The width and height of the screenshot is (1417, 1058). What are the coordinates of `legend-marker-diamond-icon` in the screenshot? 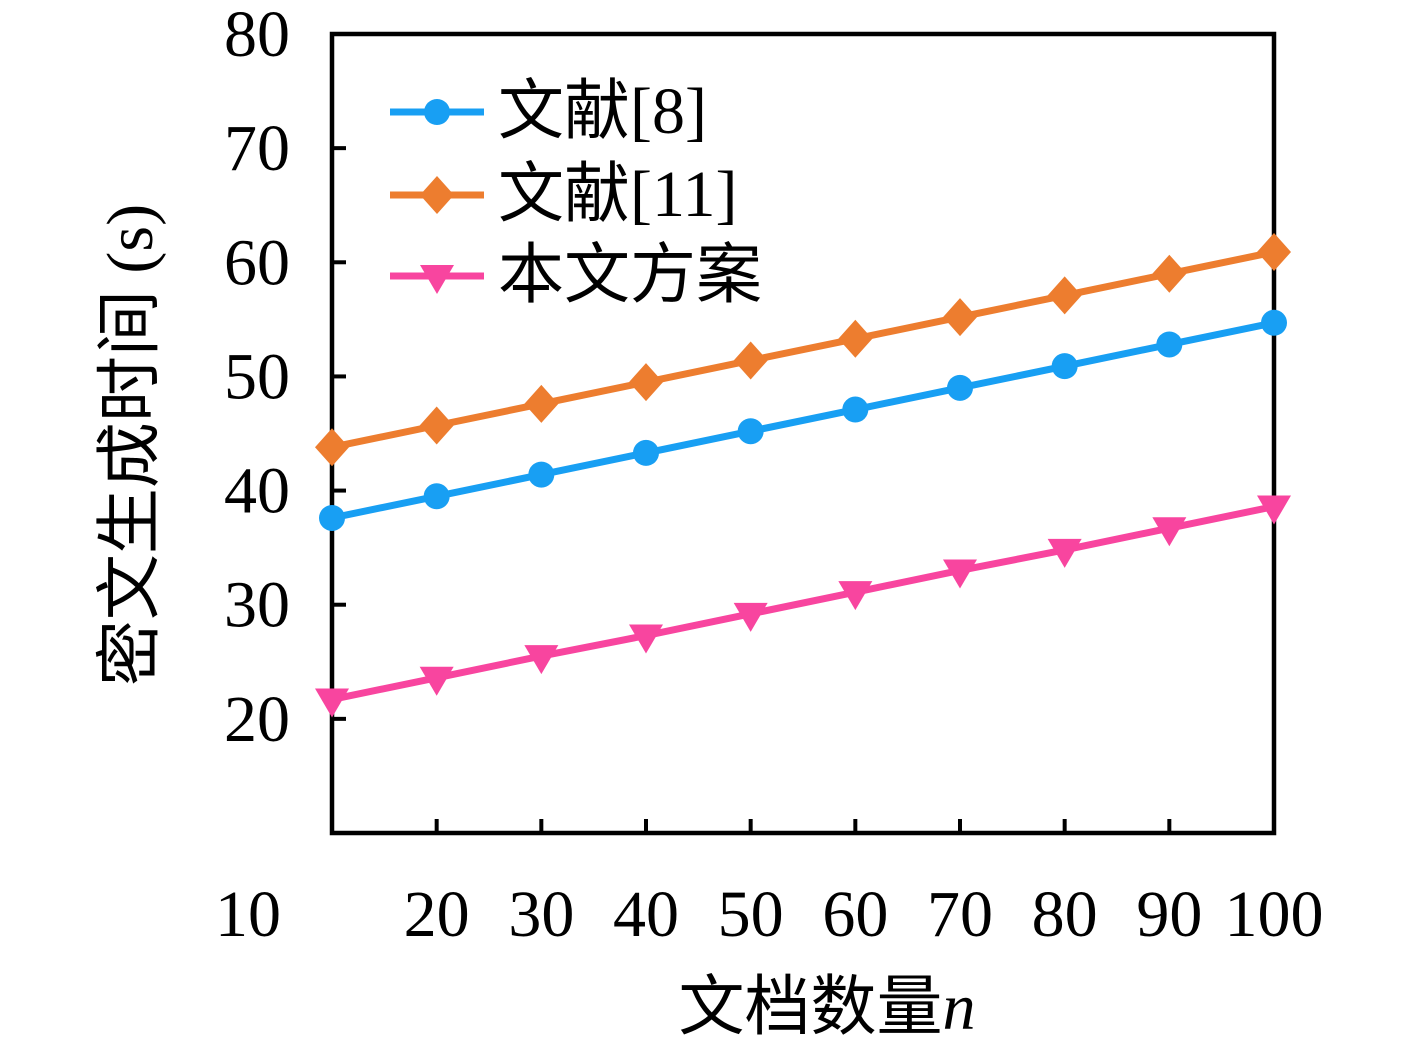 It's located at (437, 195).